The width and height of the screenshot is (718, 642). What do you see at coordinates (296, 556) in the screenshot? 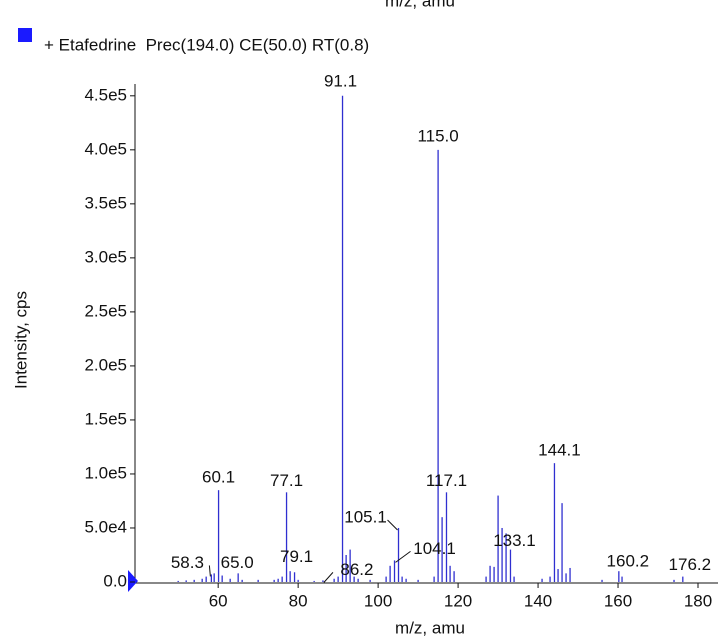
I see `peak-label: 79.1` at bounding box center [296, 556].